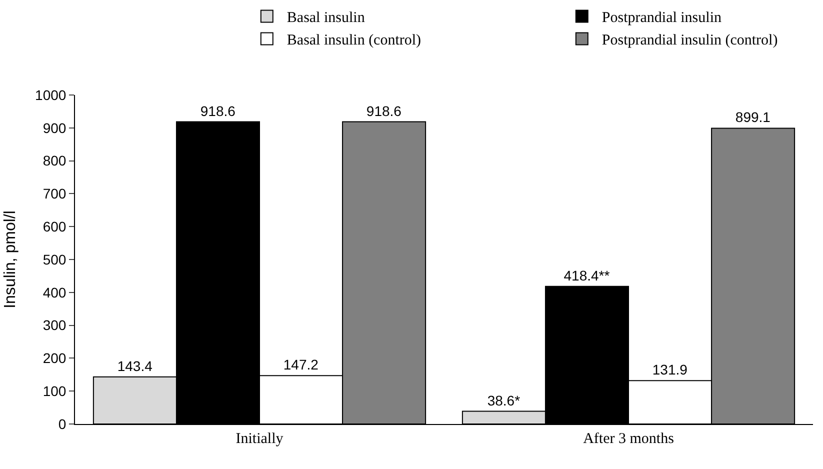 The image size is (823, 469). What do you see at coordinates (54, 325) in the screenshot?
I see `y-tick-label: 300` at bounding box center [54, 325].